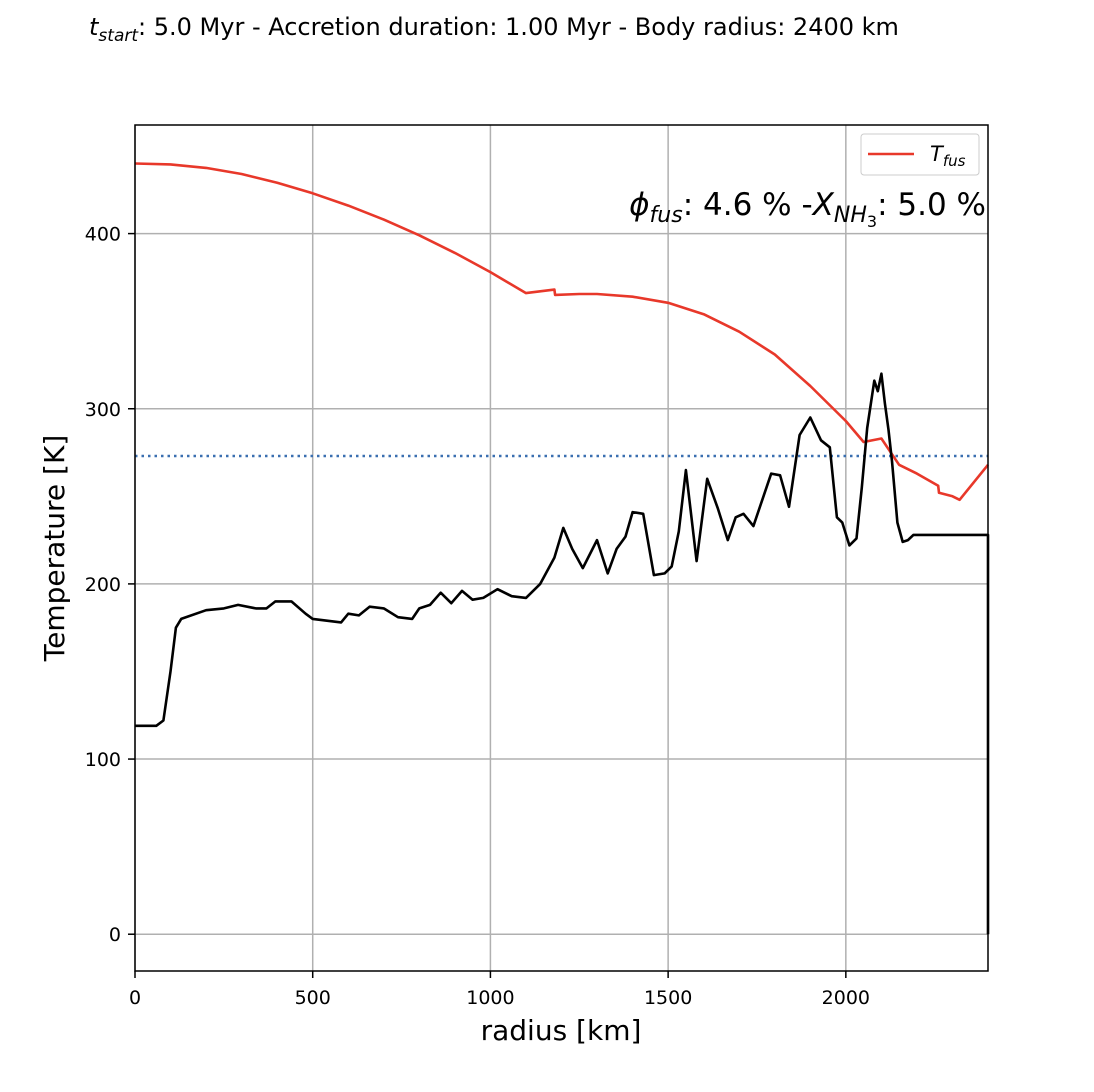  I want to click on x-tick-label: 0, so click(135, 998).